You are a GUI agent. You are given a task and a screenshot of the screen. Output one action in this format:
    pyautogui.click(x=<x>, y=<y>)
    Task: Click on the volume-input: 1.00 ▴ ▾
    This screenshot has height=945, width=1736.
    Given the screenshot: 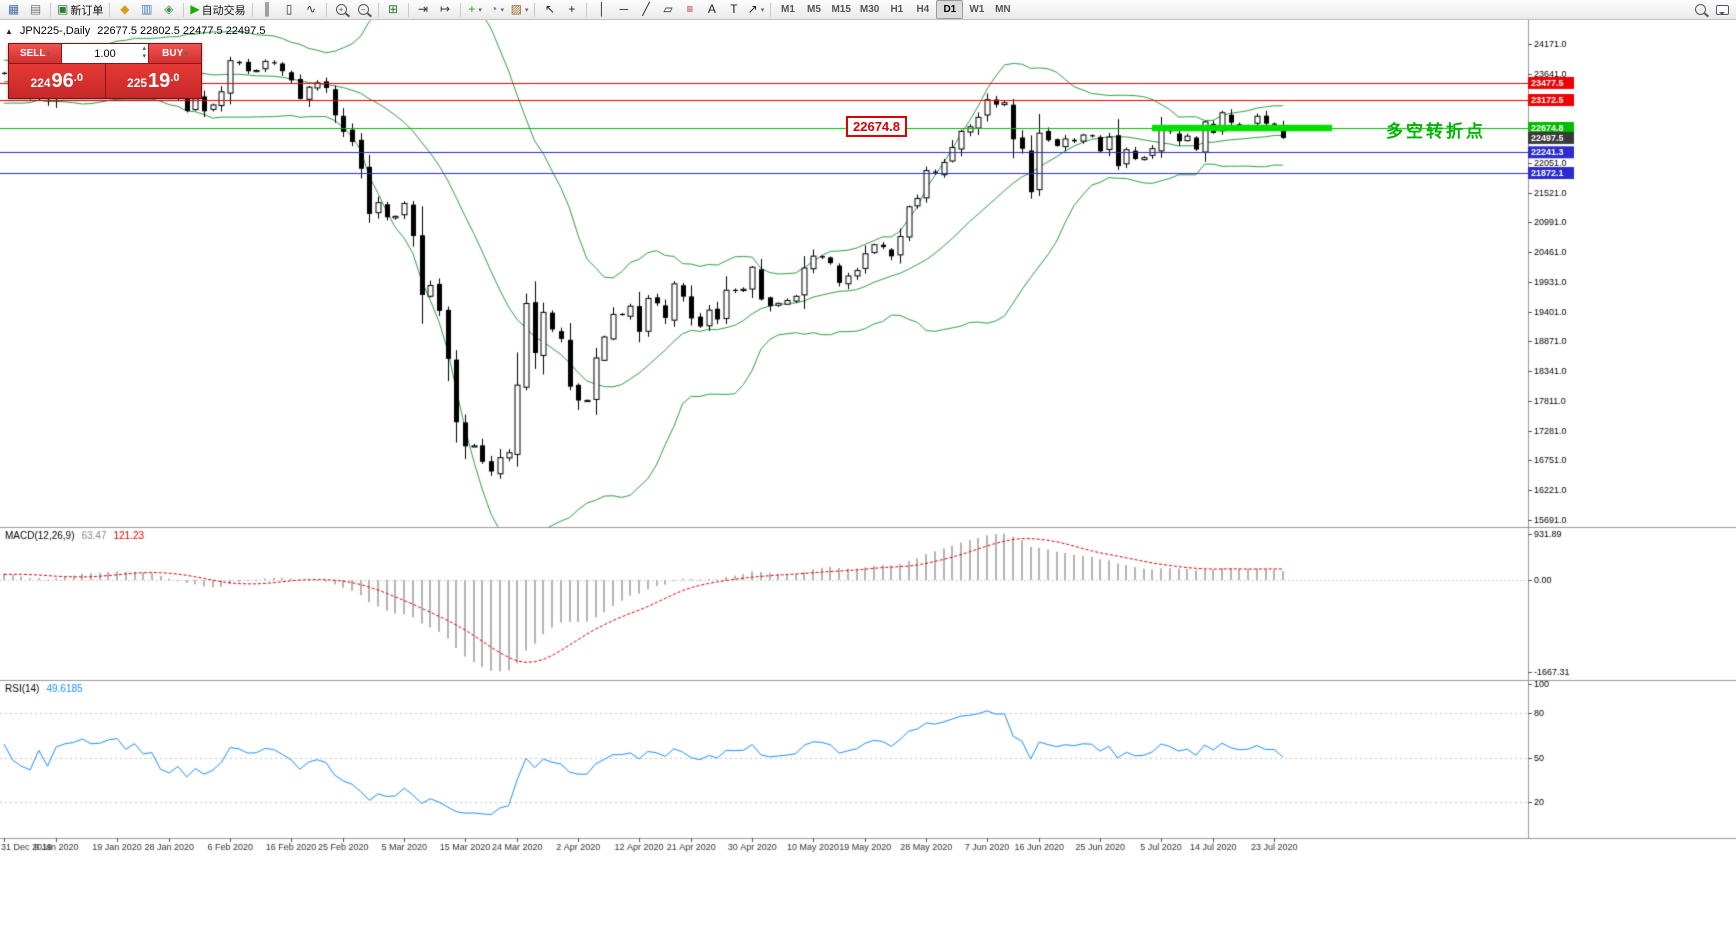 What is the action you would take?
    pyautogui.click(x=105, y=53)
    